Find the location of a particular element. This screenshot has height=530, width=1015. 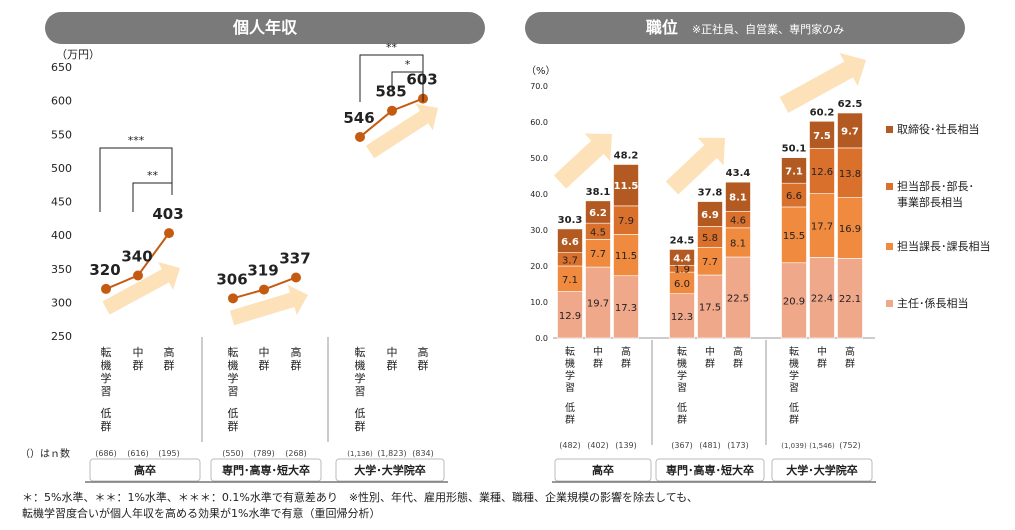

position-n-label: (139) is located at coordinates (626, 445).